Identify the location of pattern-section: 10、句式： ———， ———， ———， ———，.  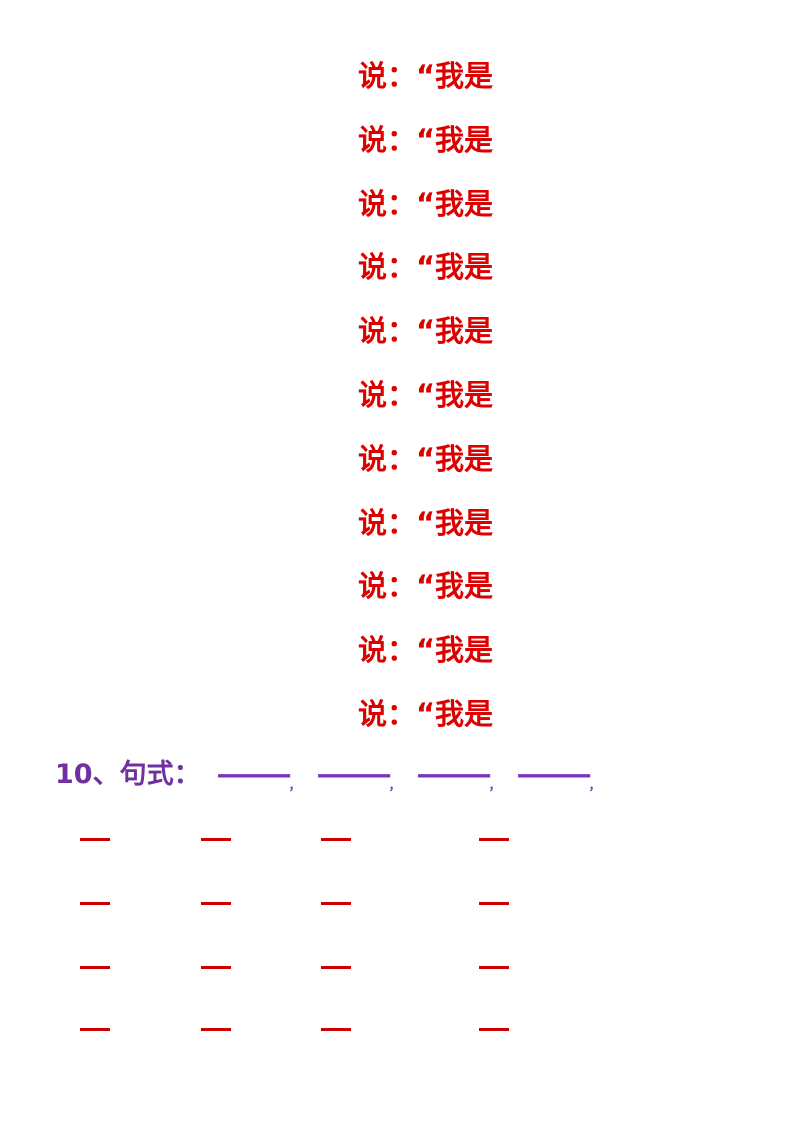
(328, 776).